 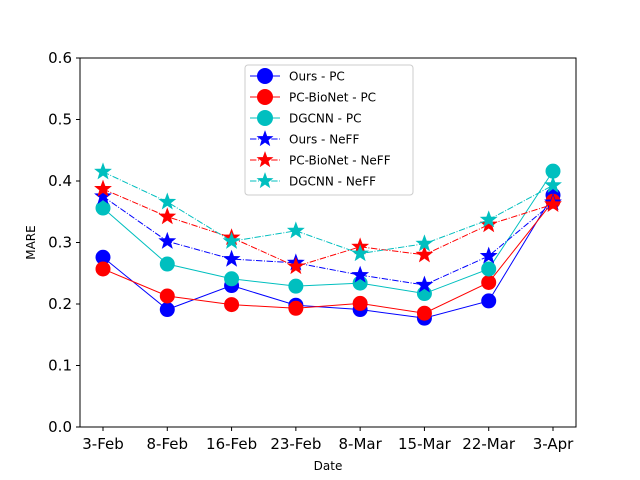 What do you see at coordinates (60, 427) in the screenshot?
I see `y-tick-label: 0.0` at bounding box center [60, 427].